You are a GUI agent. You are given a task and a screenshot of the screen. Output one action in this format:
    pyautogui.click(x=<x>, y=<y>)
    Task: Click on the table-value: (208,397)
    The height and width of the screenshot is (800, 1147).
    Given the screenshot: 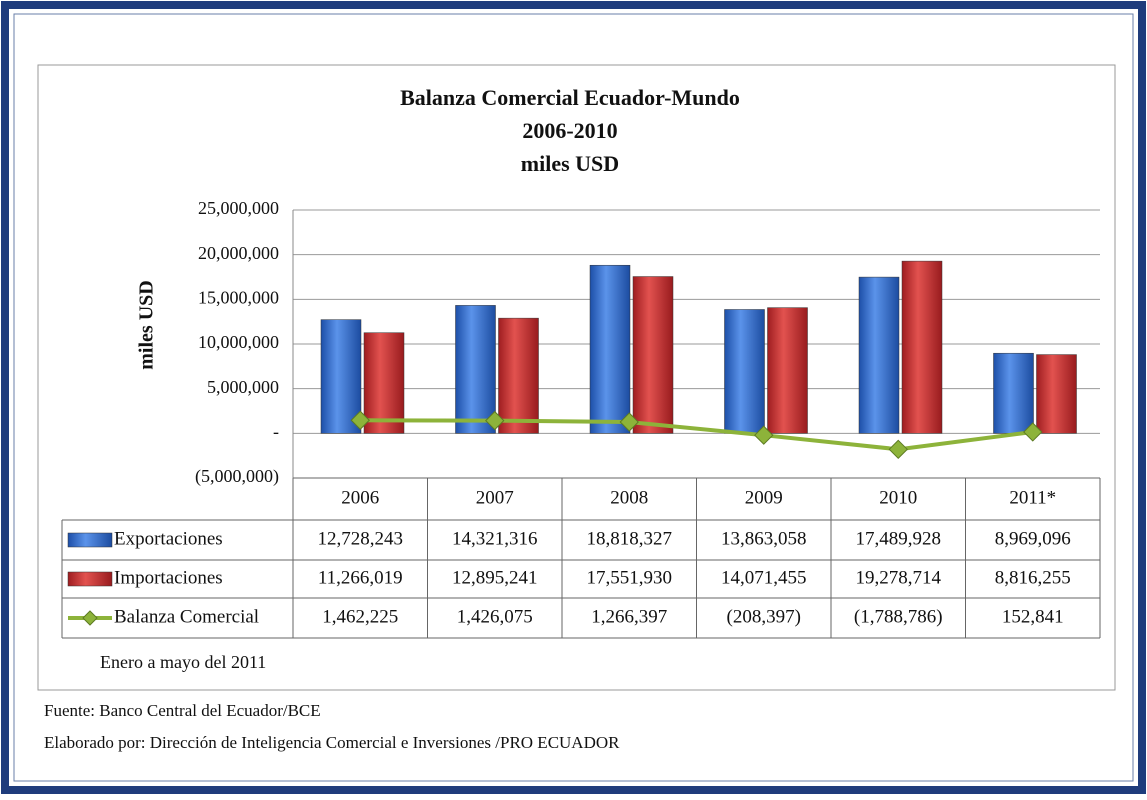 What is the action you would take?
    pyautogui.click(x=764, y=616)
    